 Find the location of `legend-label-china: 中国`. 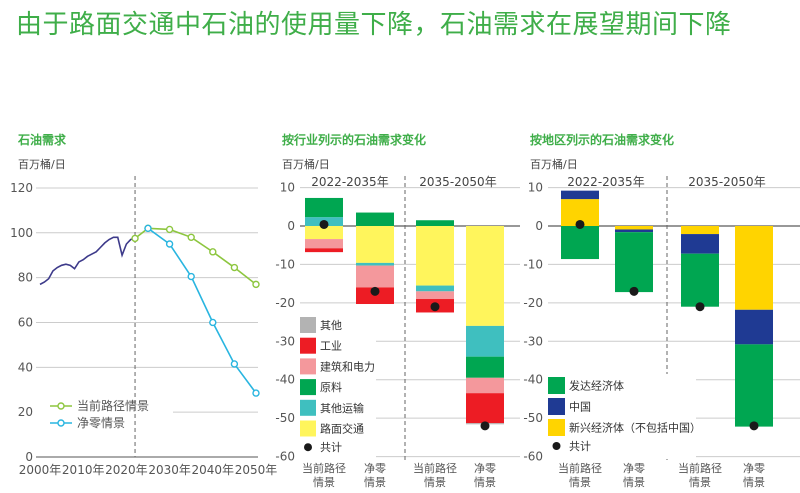

legend-label-china: 中国 is located at coordinates (580, 407).